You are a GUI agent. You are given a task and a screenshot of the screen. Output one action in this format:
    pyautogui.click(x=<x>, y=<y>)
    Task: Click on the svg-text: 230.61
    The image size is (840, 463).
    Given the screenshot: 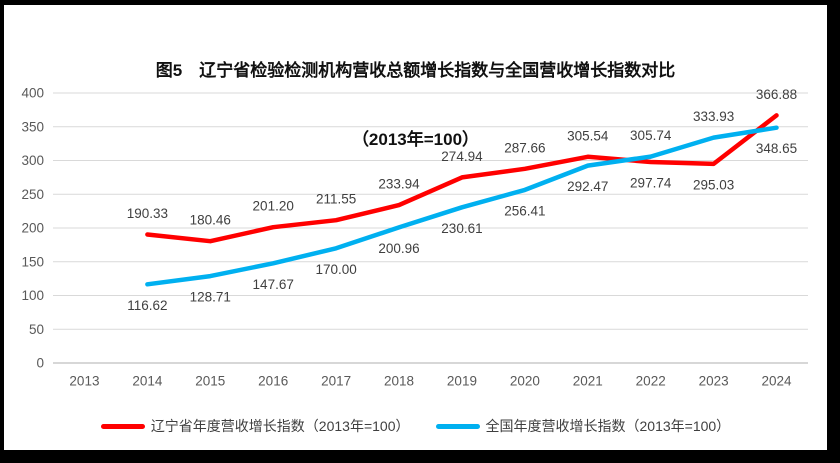 What is the action you would take?
    pyautogui.click(x=461, y=228)
    